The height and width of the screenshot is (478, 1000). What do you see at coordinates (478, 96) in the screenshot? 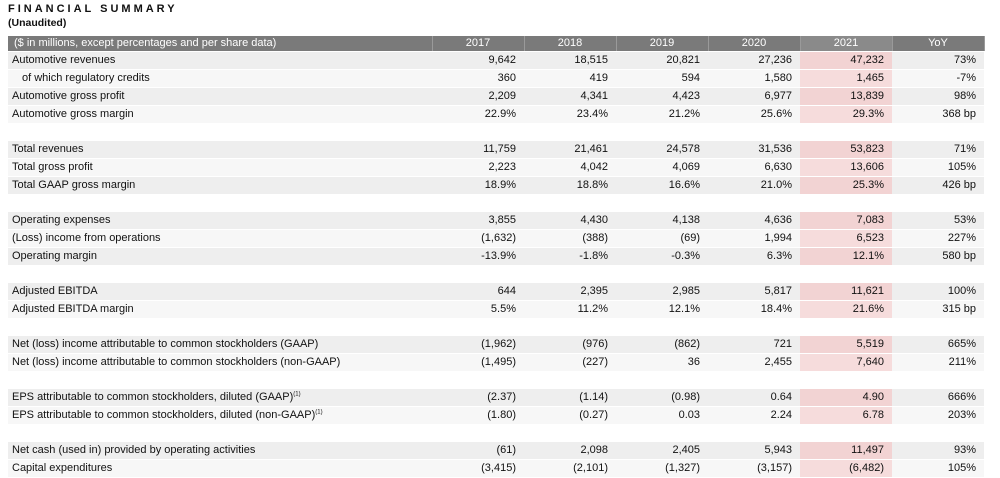
I see `value-2017: 2,209` at bounding box center [478, 96].